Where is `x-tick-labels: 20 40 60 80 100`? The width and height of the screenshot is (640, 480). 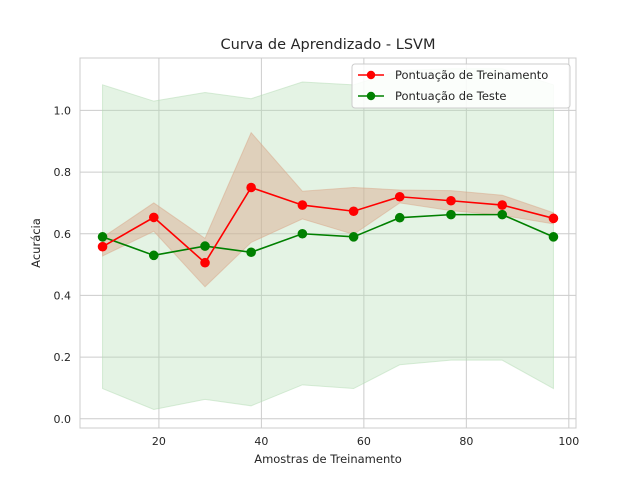
x-tick-labels: 20 40 60 80 100 is located at coordinates (365, 441).